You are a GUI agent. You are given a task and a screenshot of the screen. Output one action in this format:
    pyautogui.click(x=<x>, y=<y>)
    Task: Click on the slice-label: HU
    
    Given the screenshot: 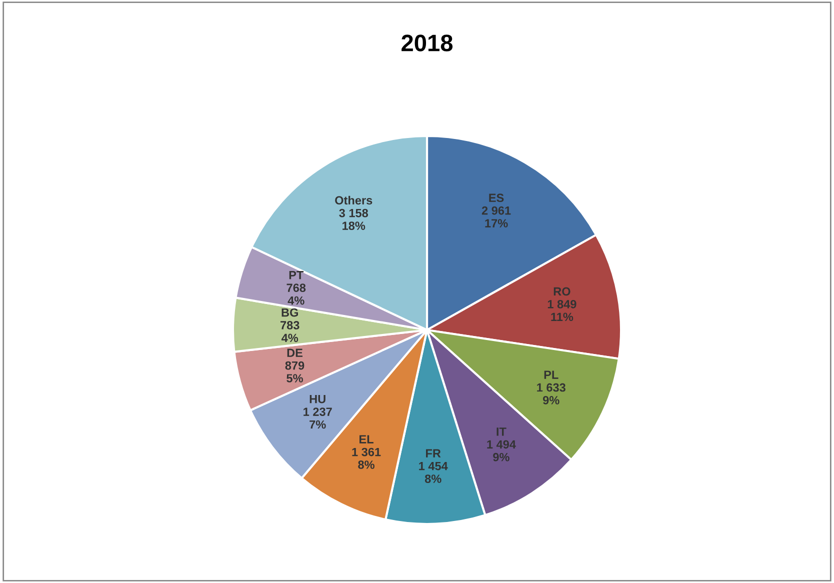 What is the action you would take?
    pyautogui.click(x=318, y=399)
    